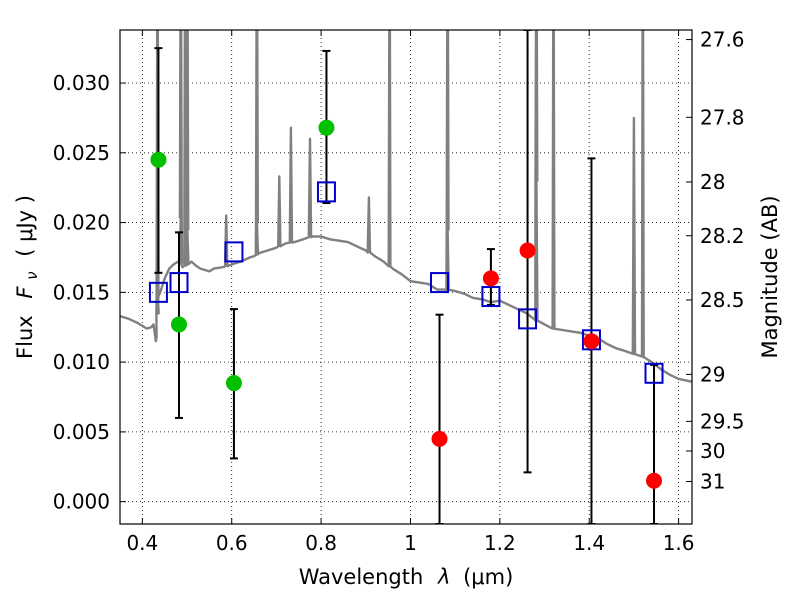 Image resolution: width=800 pixels, height=600 pixels. I want to click on x-axis-label-symbol: λ, so click(443, 577).